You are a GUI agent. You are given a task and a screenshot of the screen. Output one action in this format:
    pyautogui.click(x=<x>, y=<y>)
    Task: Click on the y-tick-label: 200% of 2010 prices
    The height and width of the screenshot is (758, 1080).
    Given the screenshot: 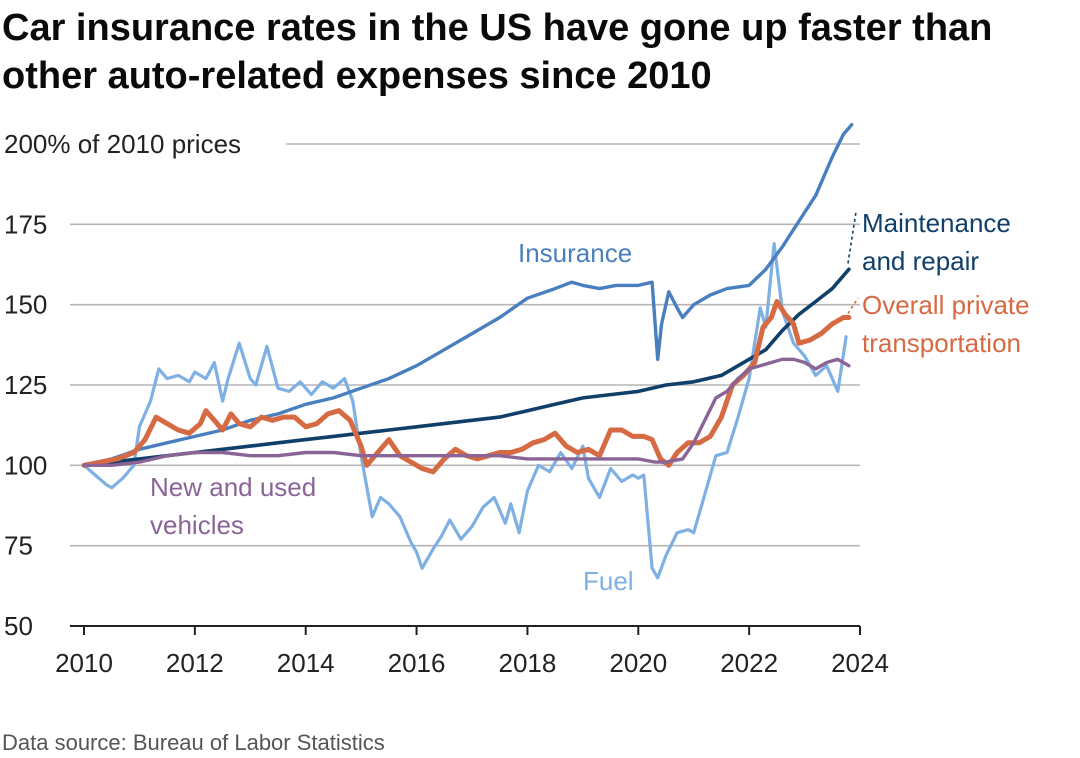 What is the action you would take?
    pyautogui.click(x=122, y=144)
    